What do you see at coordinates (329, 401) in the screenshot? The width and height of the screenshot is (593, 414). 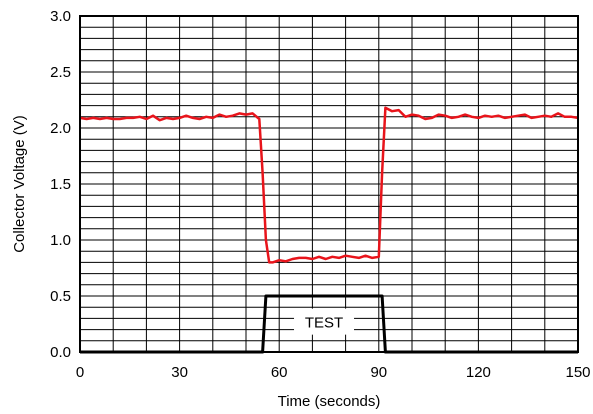 I see `x-axis-title: Time (seconds)` at bounding box center [329, 401].